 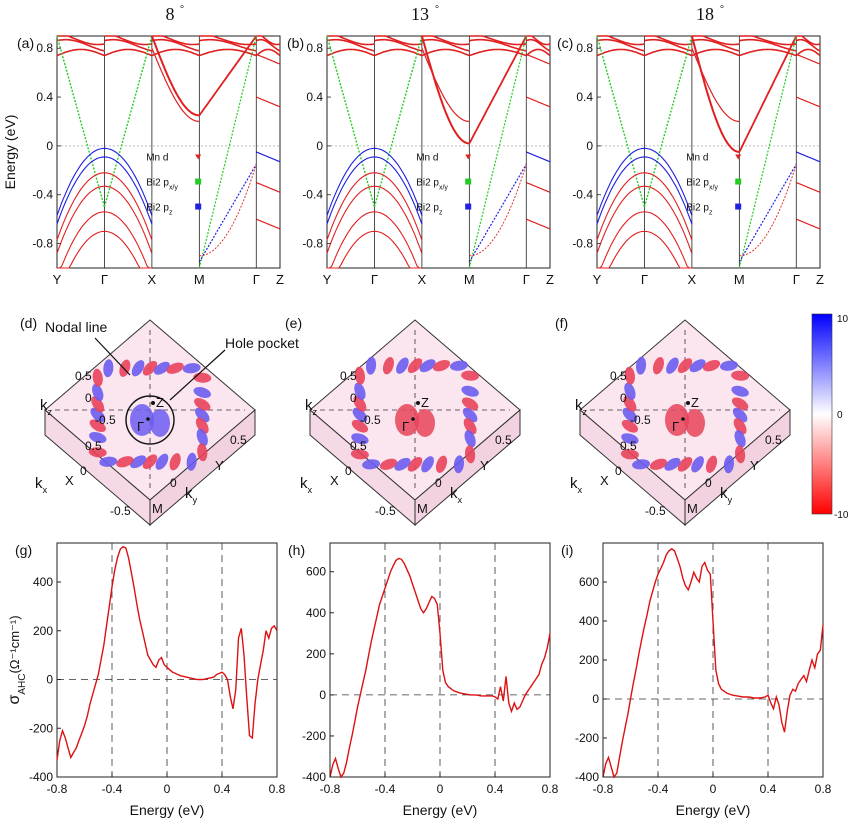 I want to click on k-point-label: Y, so click(x=327, y=279).